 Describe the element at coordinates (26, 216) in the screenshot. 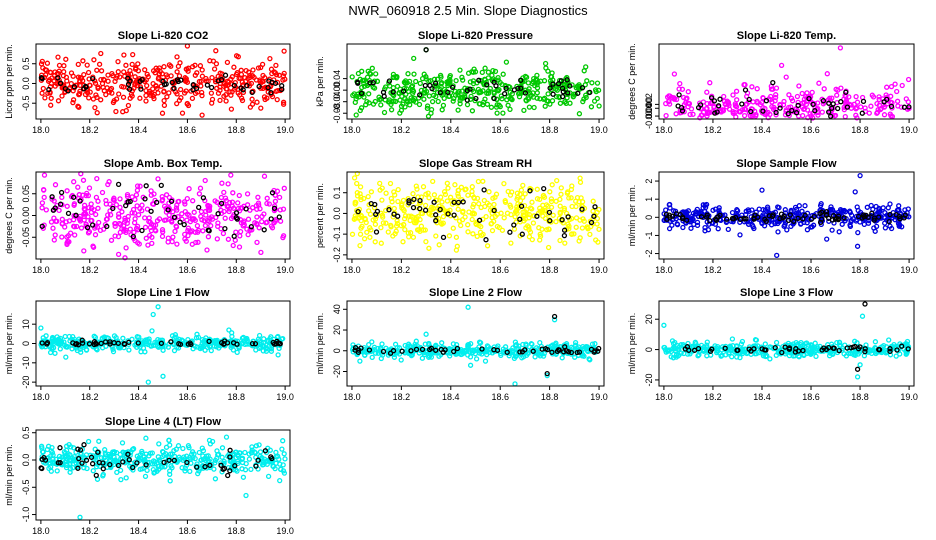

I see `y-tick-label: 0.00` at that location.